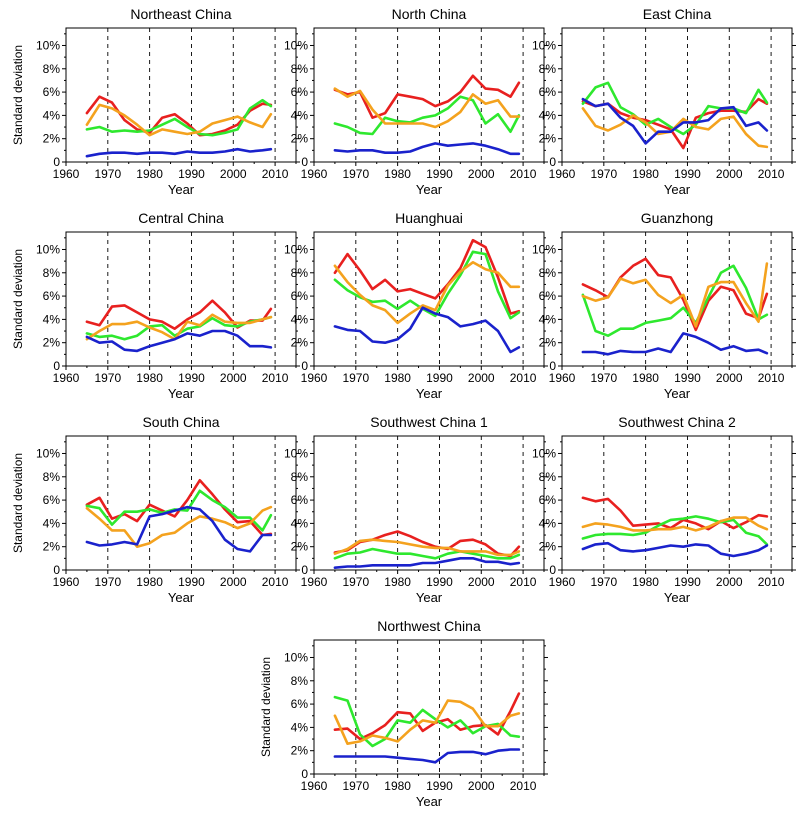  I want to click on panel-title: North China, so click(429, 14).